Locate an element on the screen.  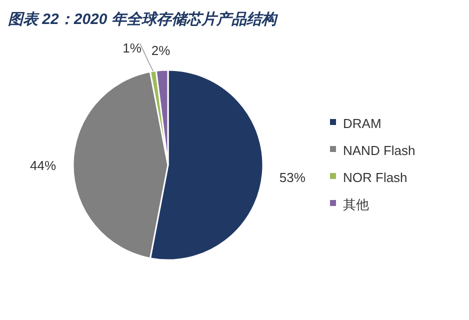
legend-label: NAND Flash is located at coordinates (379, 150).